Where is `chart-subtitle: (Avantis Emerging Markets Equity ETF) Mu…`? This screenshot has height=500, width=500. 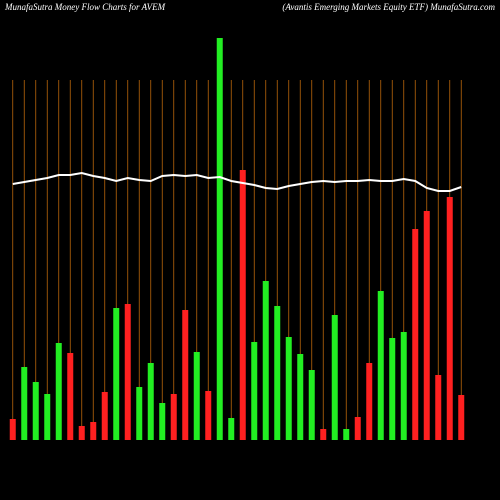
chart-subtitle: (Avantis Emerging Markets Equity ETF) Mu… is located at coordinates (388, 7).